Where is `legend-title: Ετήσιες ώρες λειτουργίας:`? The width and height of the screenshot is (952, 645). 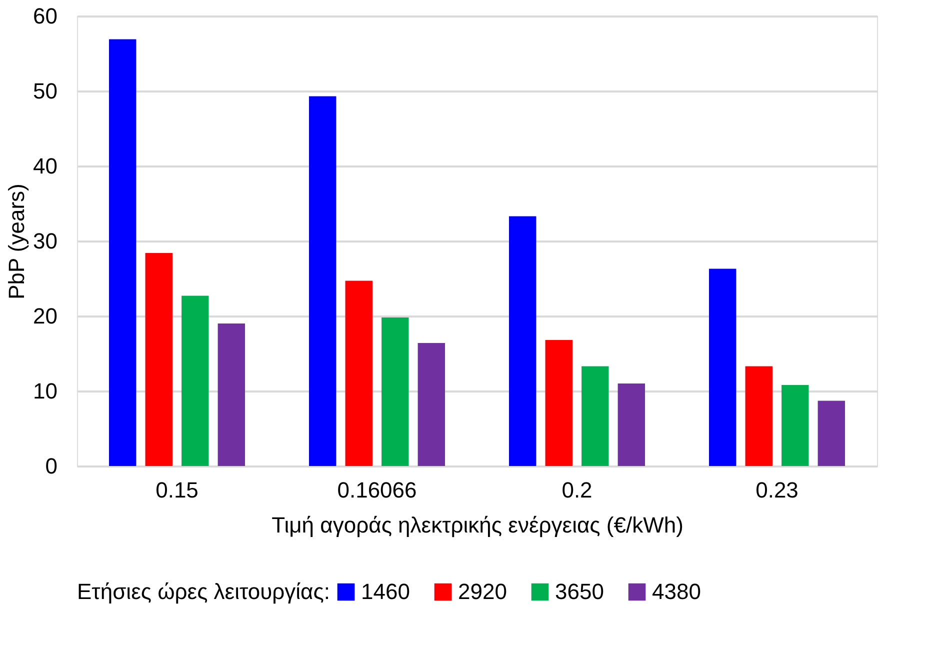
legend-title: Ετήσιες ώρες λειτουργίας: is located at coordinates (203, 591).